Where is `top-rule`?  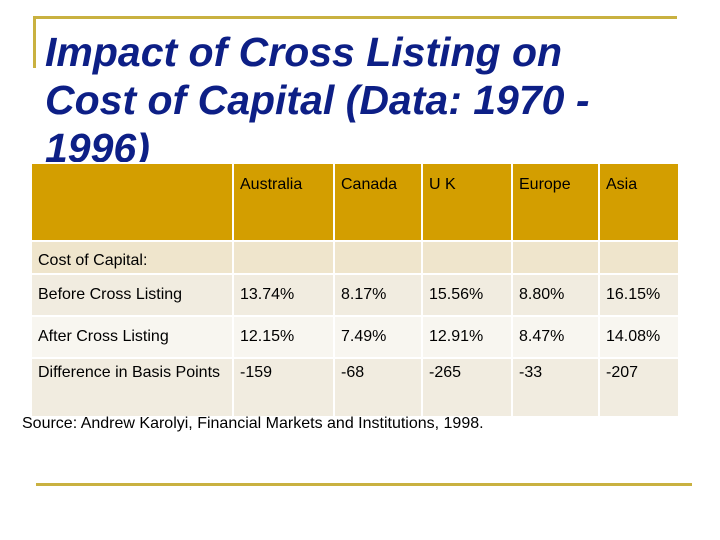
top-rule is located at coordinates (355, 17).